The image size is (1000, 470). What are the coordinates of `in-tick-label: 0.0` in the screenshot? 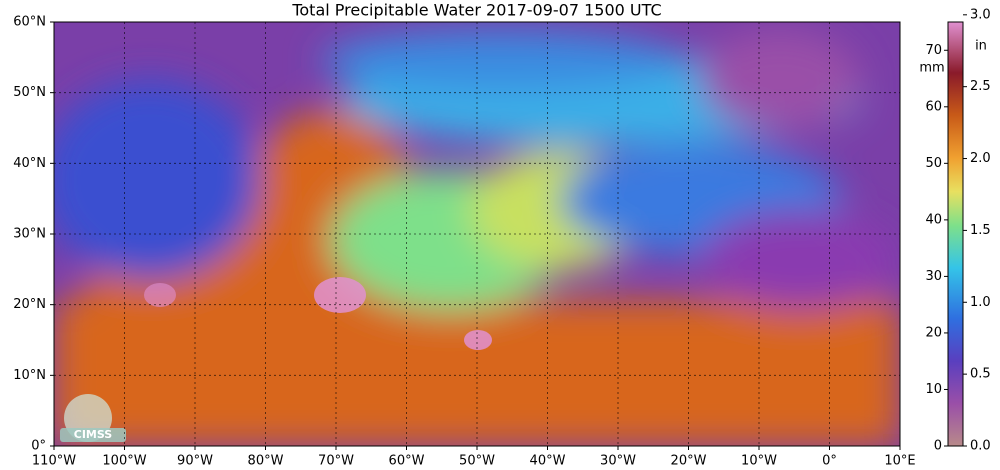 It's located at (980, 446).